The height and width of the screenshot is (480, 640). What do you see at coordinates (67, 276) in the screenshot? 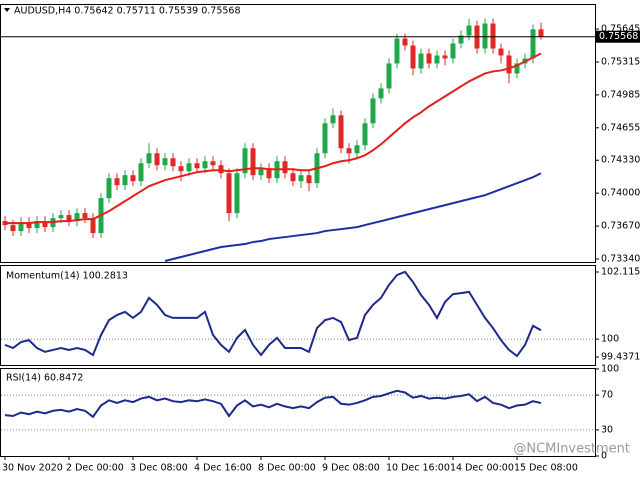
I see `momentum-title: Momentum(14) 100.2813` at bounding box center [67, 276].